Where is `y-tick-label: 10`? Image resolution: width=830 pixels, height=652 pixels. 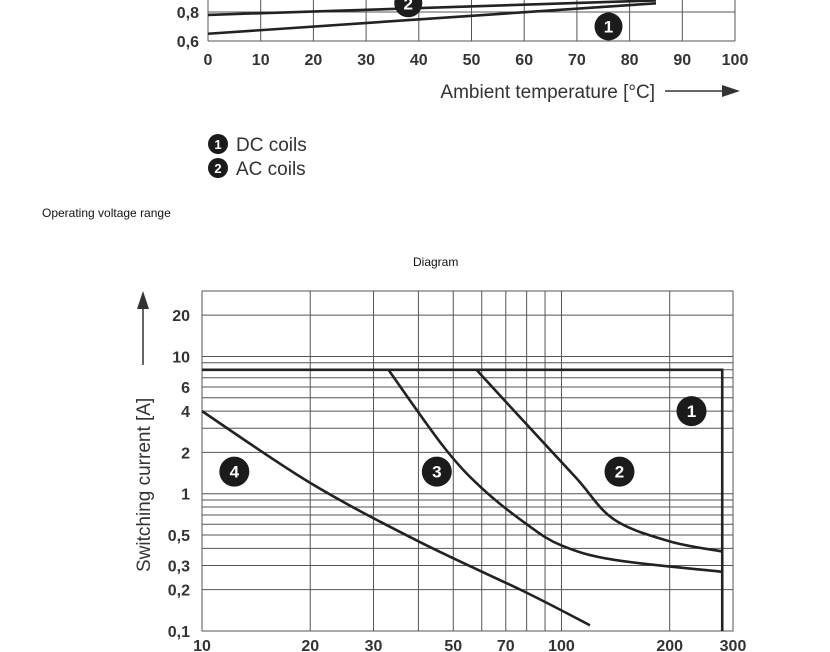
y-tick-label: 10 is located at coordinates (181, 357).